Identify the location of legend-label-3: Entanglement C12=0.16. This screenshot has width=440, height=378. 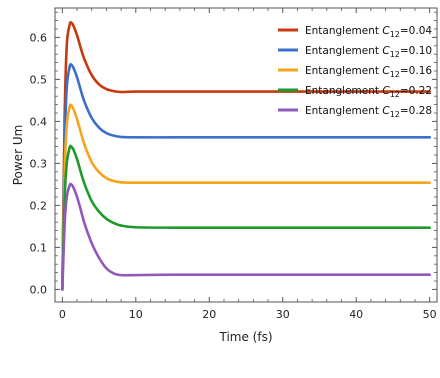
(368, 72).